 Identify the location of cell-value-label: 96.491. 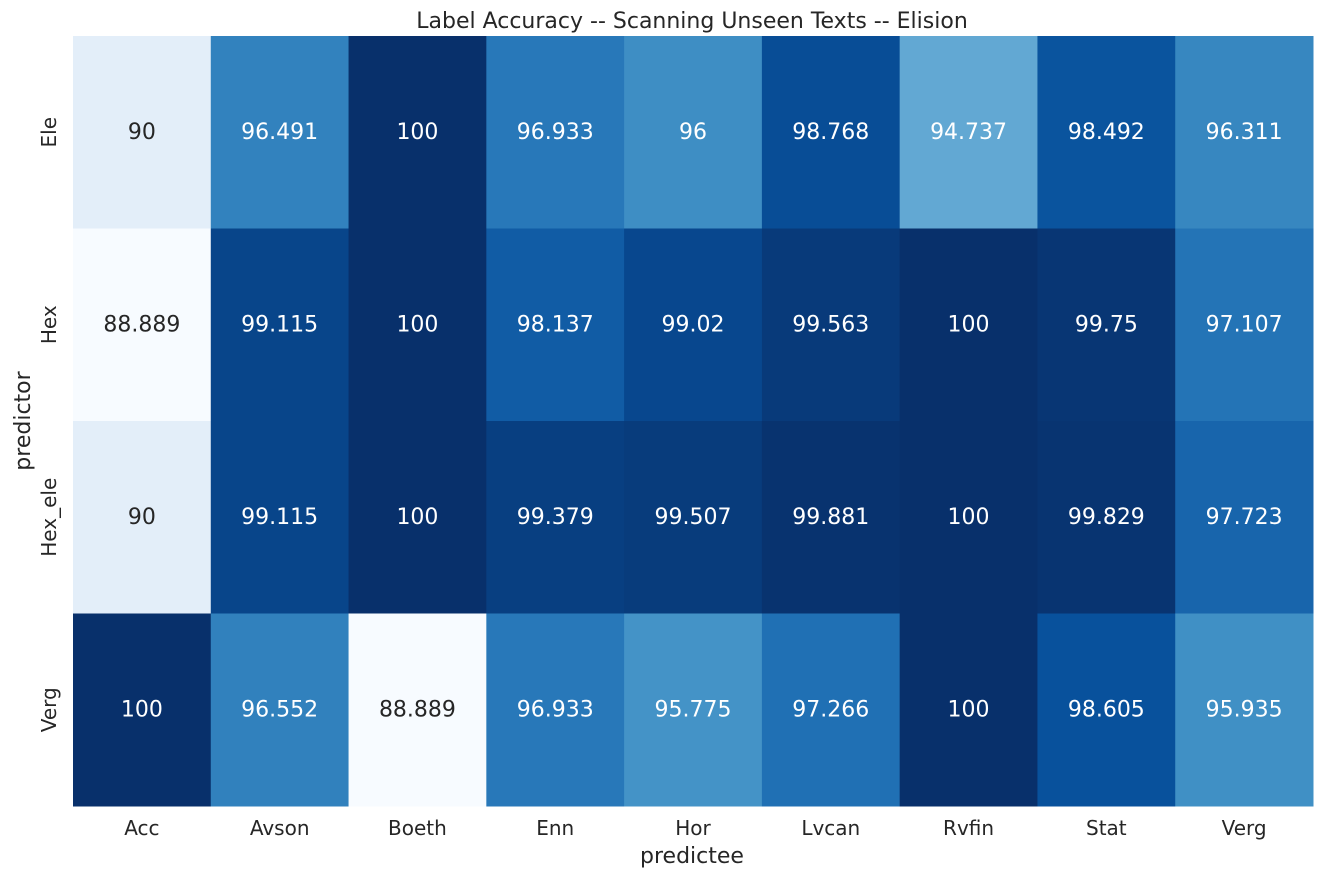
(279, 132).